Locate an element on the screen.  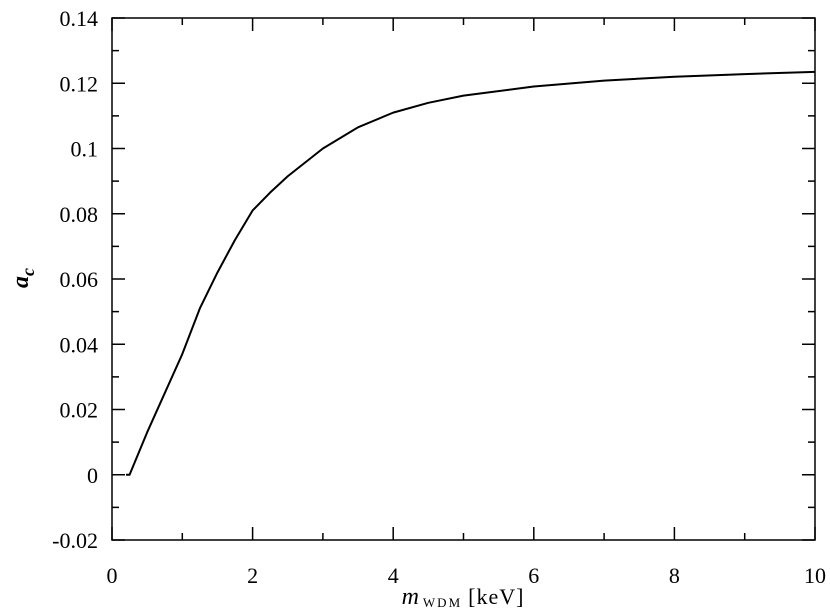
y-tick-label: 0.12 is located at coordinates (79, 83).